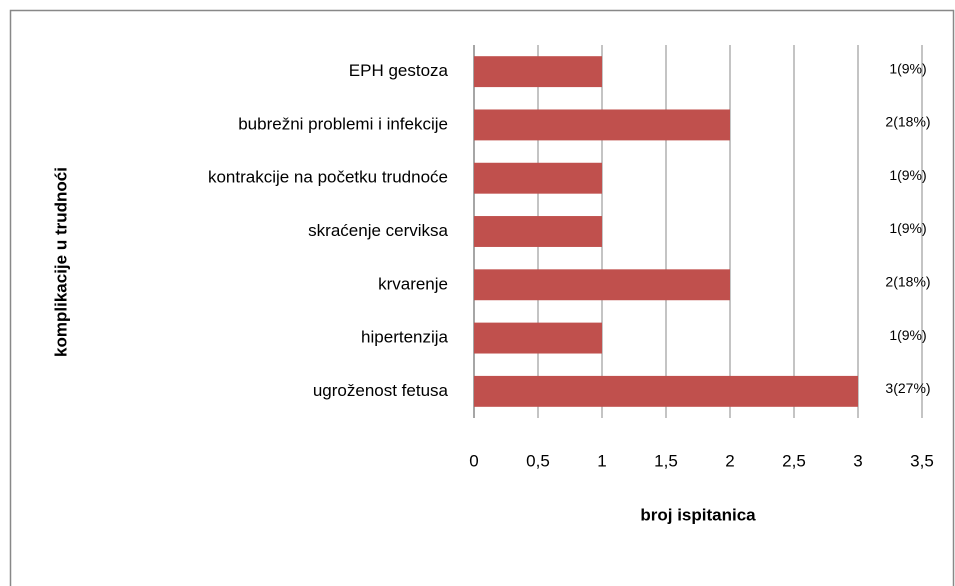 Image resolution: width=955 pixels, height=586 pixels. What do you see at coordinates (729, 460) in the screenshot?
I see `x-tick-label: 2` at bounding box center [729, 460].